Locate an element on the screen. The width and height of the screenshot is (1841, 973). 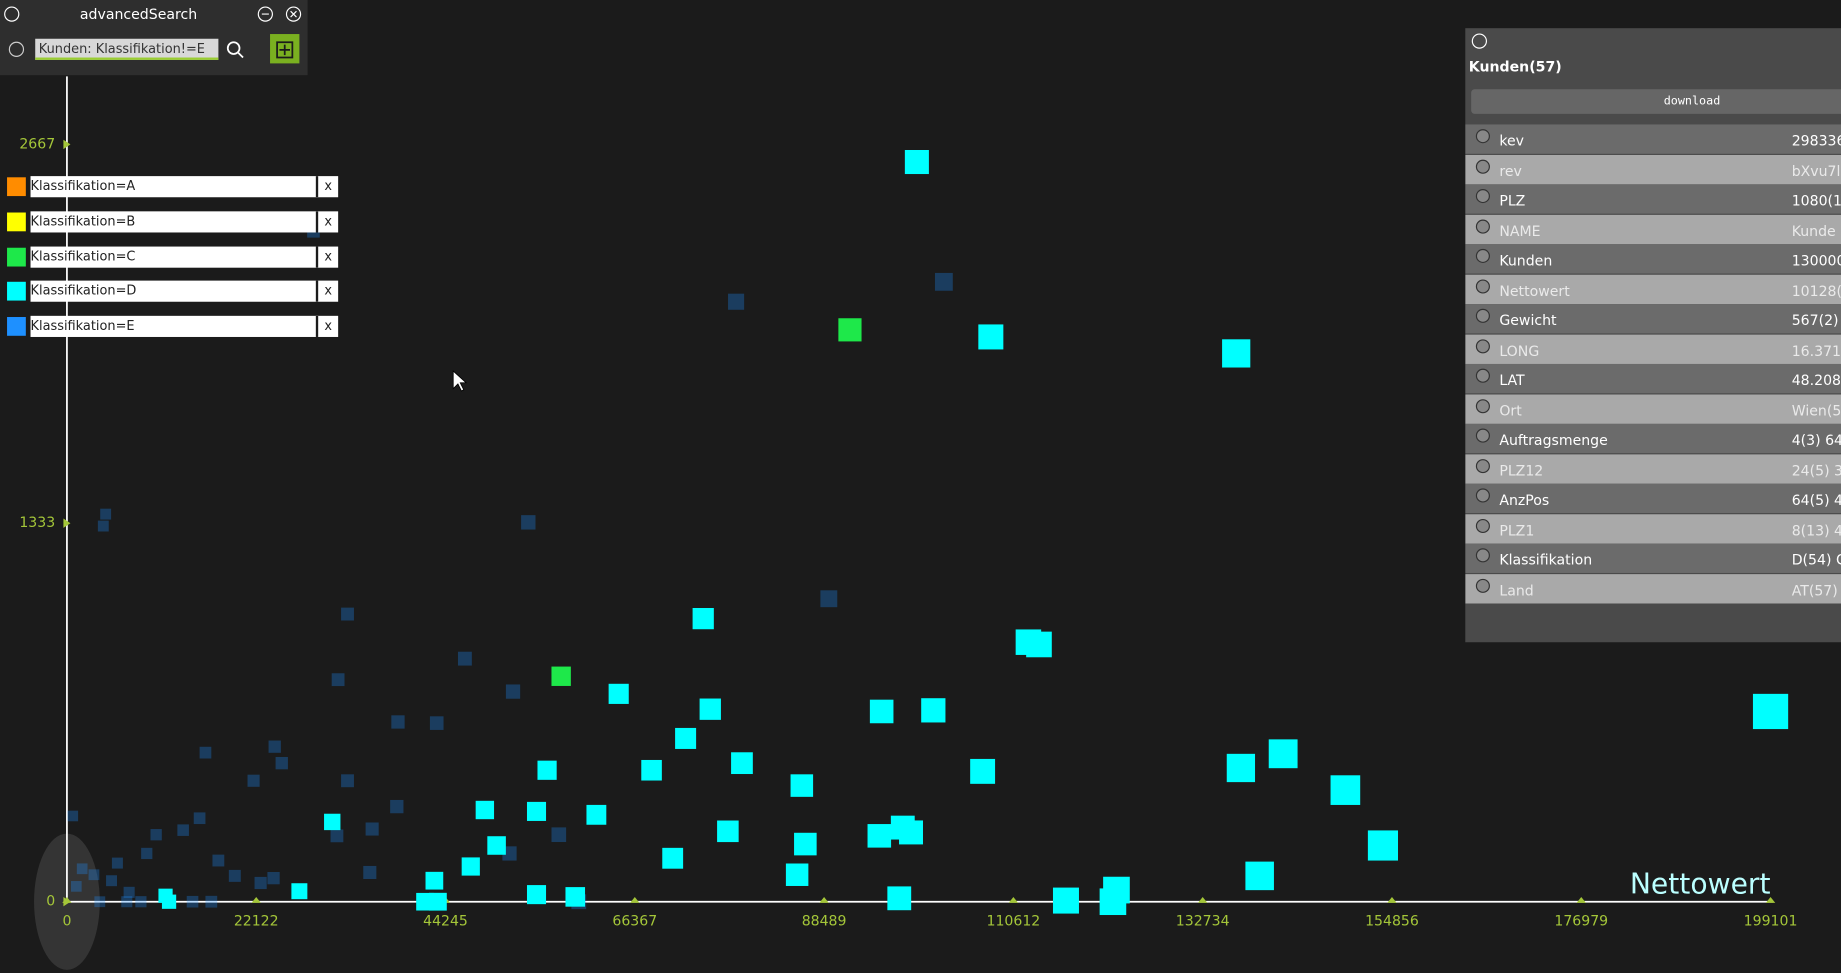
y-tick-label: 1333 is located at coordinates (37, 523).